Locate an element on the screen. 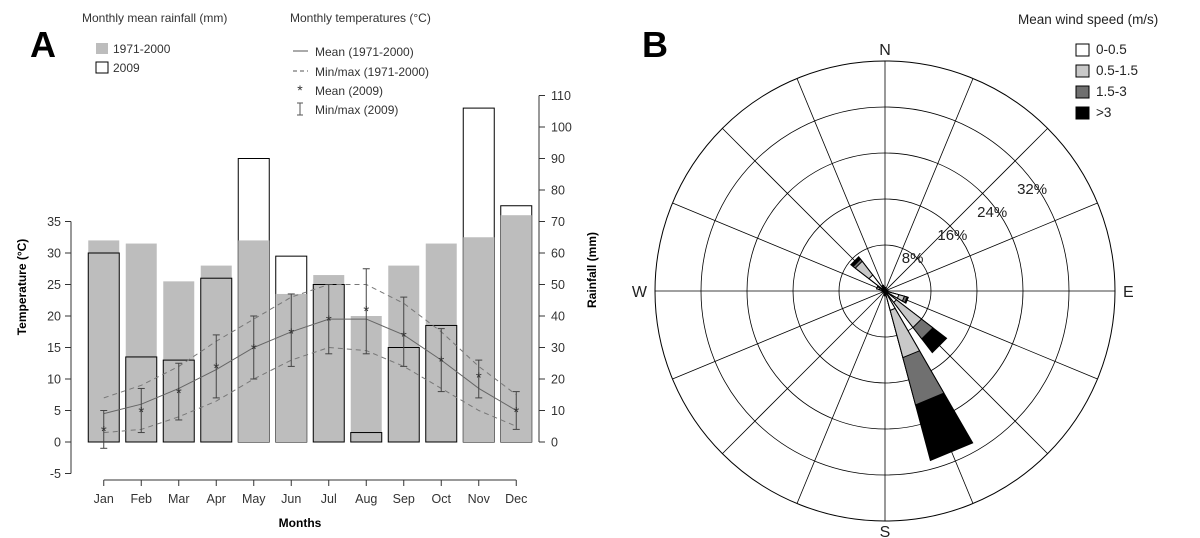  mean-2009-point-apr: * is located at coordinates (216, 368).